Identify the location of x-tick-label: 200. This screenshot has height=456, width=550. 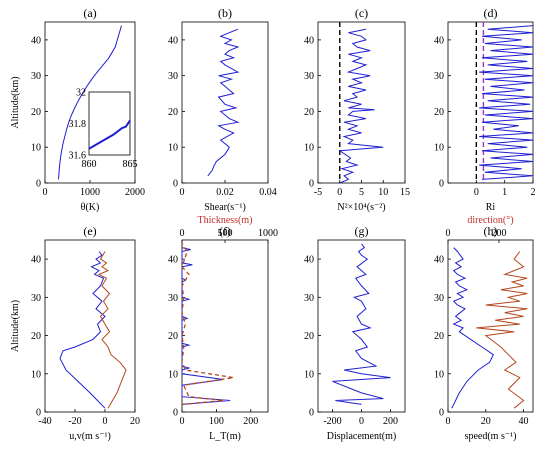
(250, 421).